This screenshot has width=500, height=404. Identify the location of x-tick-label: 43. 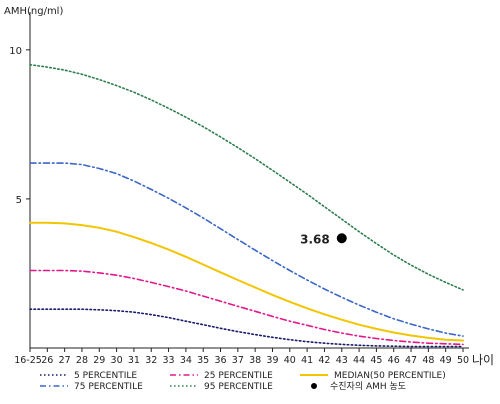
(342, 360).